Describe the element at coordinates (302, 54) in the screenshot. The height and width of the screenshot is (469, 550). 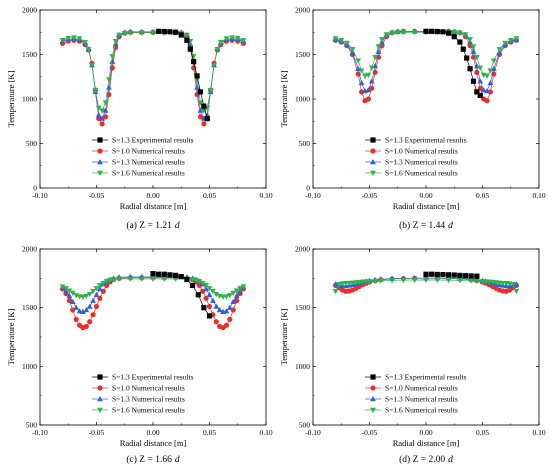
I see `y-tick-label: 1500` at that location.